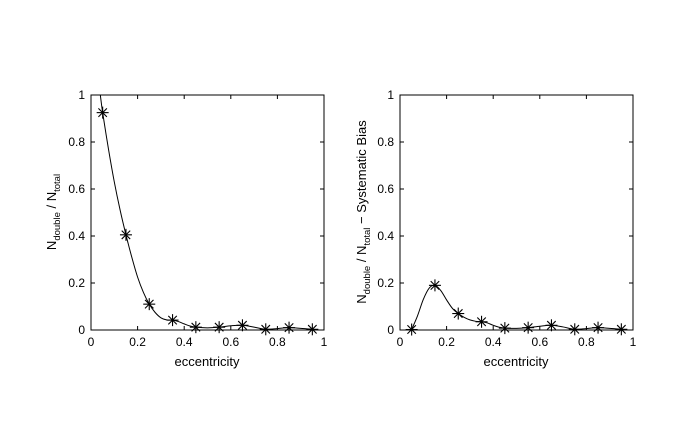 Image resolution: width=700 pixels, height=441 pixels. I want to click on series-curve, so click(516, 307).